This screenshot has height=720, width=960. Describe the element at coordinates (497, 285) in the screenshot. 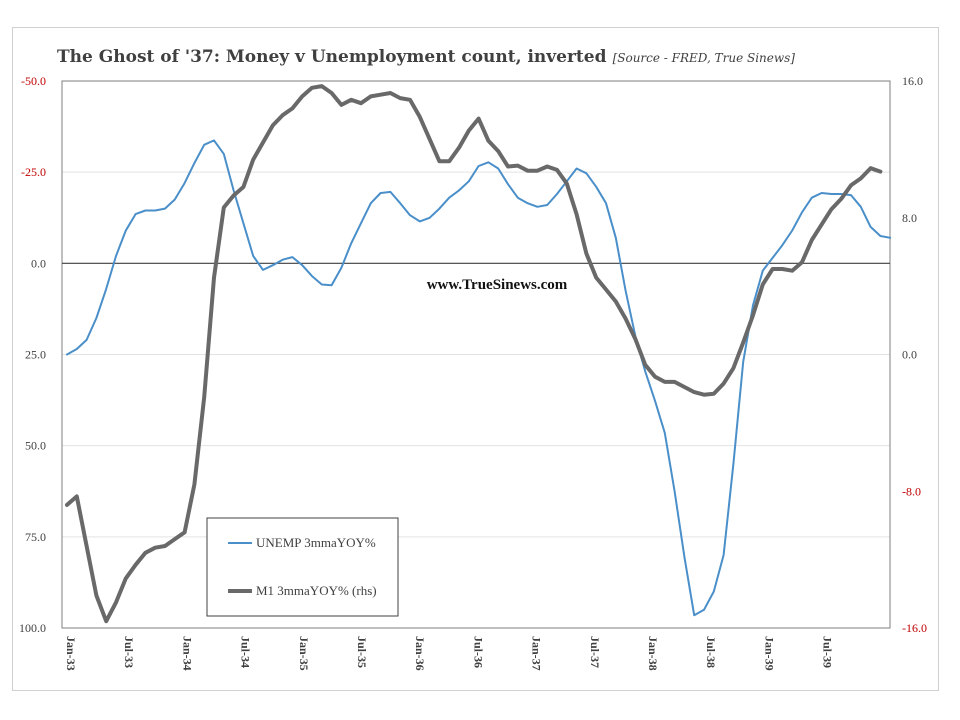

I see `watermark-text: www.TrueSinews.com` at that location.